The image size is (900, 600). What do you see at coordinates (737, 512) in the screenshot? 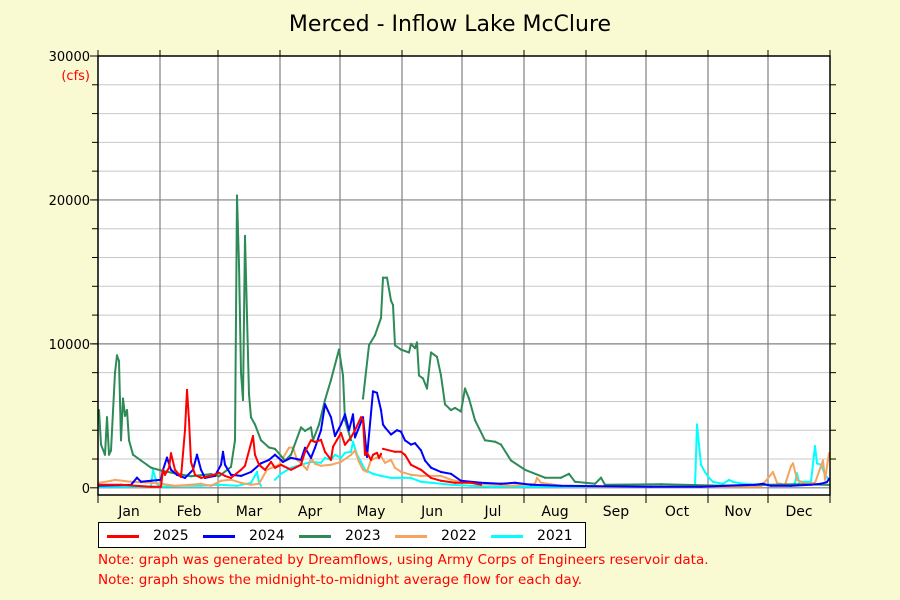
I see `x-tick-label: Nov` at bounding box center [737, 512].